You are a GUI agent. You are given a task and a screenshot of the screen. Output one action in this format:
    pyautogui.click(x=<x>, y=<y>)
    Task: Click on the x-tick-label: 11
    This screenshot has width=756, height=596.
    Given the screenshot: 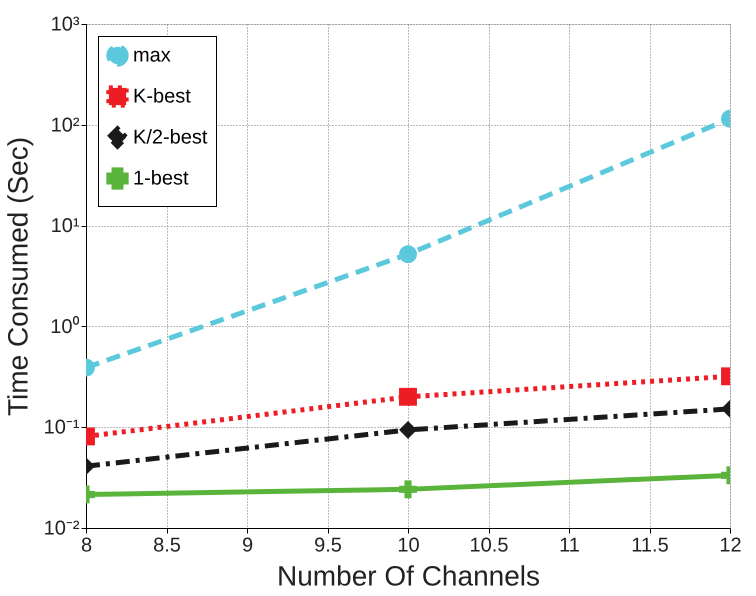 What is the action you would take?
    pyautogui.click(x=569, y=545)
    